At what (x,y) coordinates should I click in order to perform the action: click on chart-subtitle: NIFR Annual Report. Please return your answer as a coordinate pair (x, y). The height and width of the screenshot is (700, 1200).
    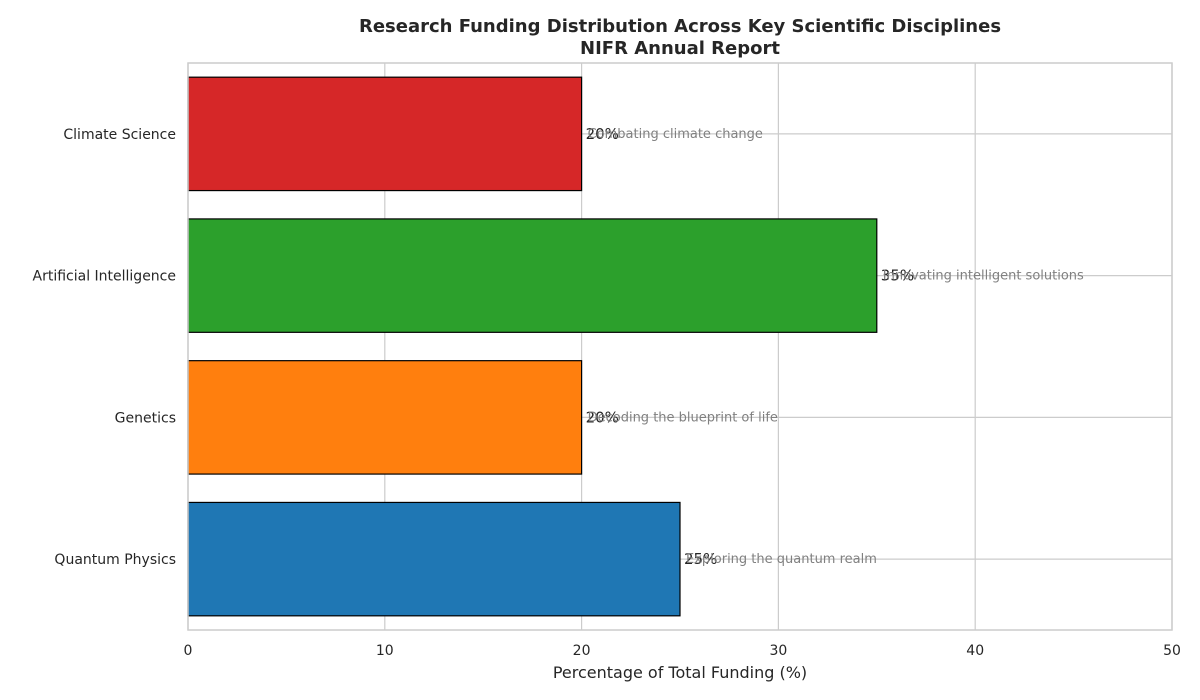
    Looking at the image, I should click on (680, 48).